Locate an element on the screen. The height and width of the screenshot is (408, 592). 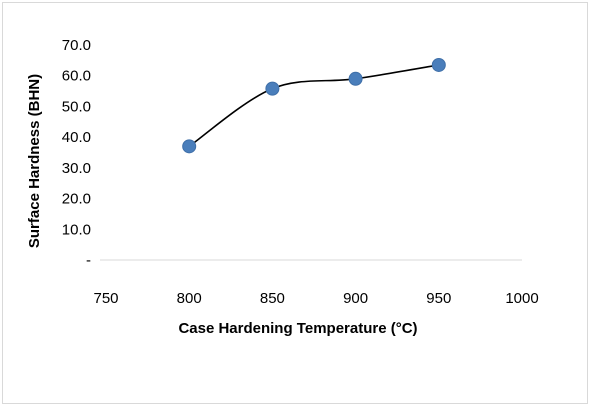
data-points is located at coordinates (314, 105).